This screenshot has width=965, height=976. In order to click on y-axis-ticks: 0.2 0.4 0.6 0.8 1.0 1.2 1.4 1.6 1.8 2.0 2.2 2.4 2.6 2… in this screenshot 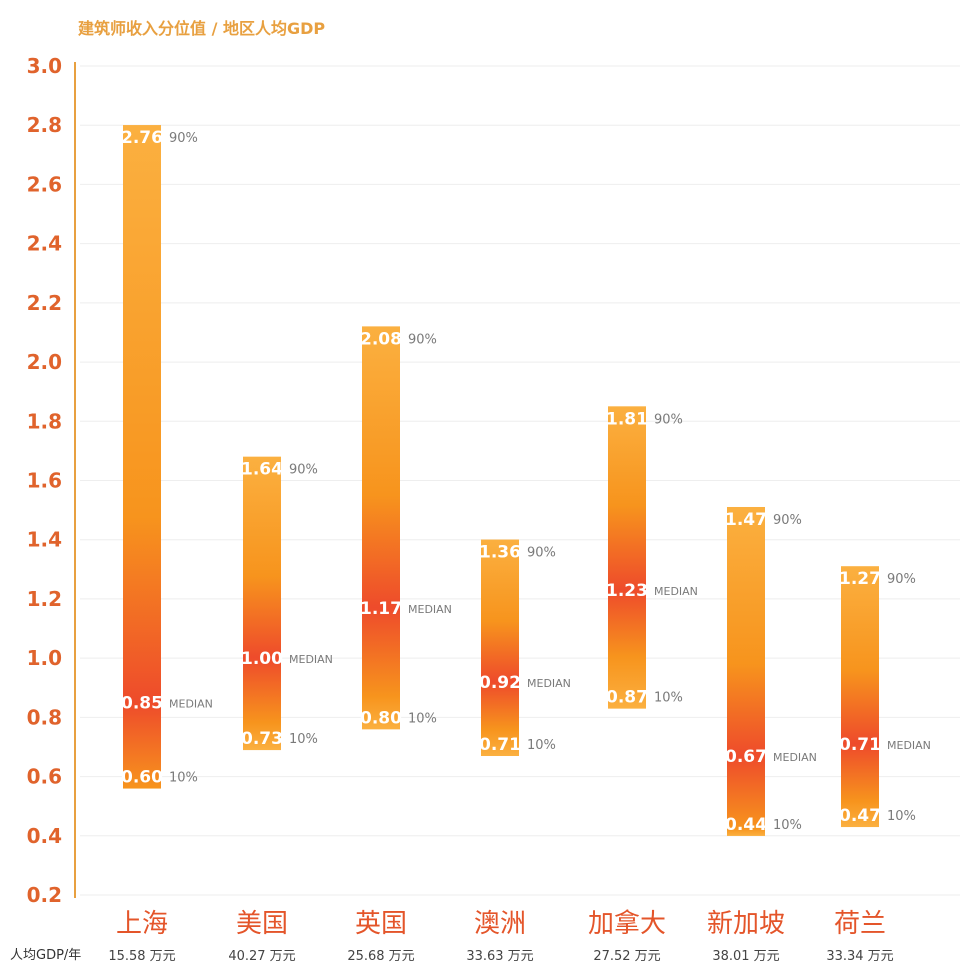, I will do `click(44, 480)`.